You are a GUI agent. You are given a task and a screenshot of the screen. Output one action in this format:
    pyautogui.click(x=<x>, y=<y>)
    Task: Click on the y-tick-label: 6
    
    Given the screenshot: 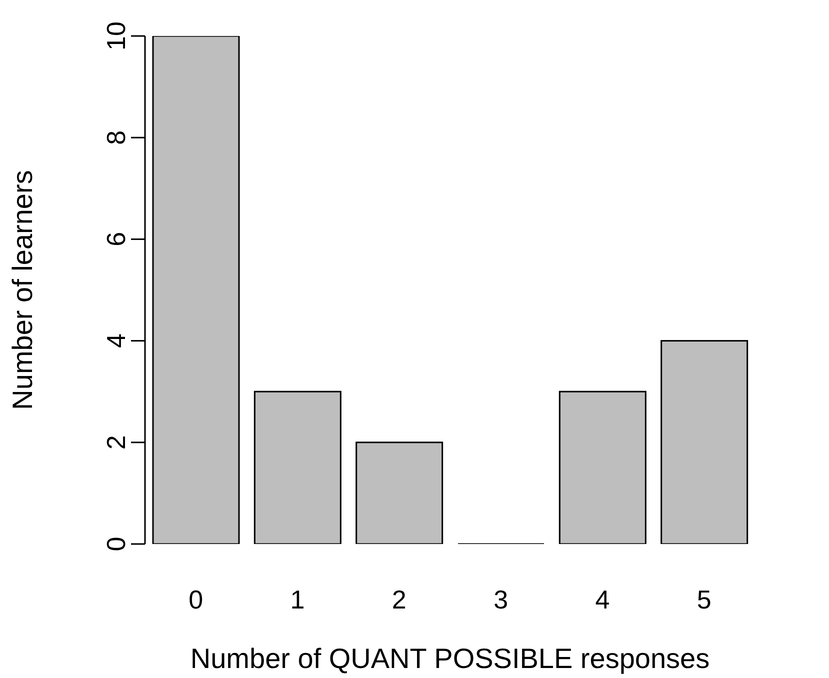 What is the action you would take?
    pyautogui.click(x=116, y=239)
    